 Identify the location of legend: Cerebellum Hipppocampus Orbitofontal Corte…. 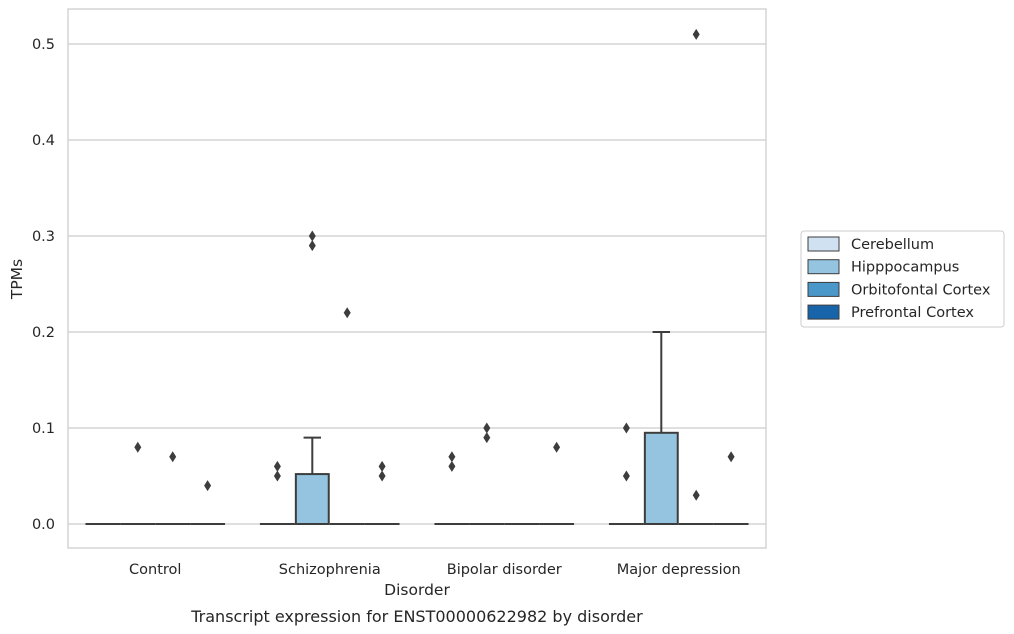
(902, 279).